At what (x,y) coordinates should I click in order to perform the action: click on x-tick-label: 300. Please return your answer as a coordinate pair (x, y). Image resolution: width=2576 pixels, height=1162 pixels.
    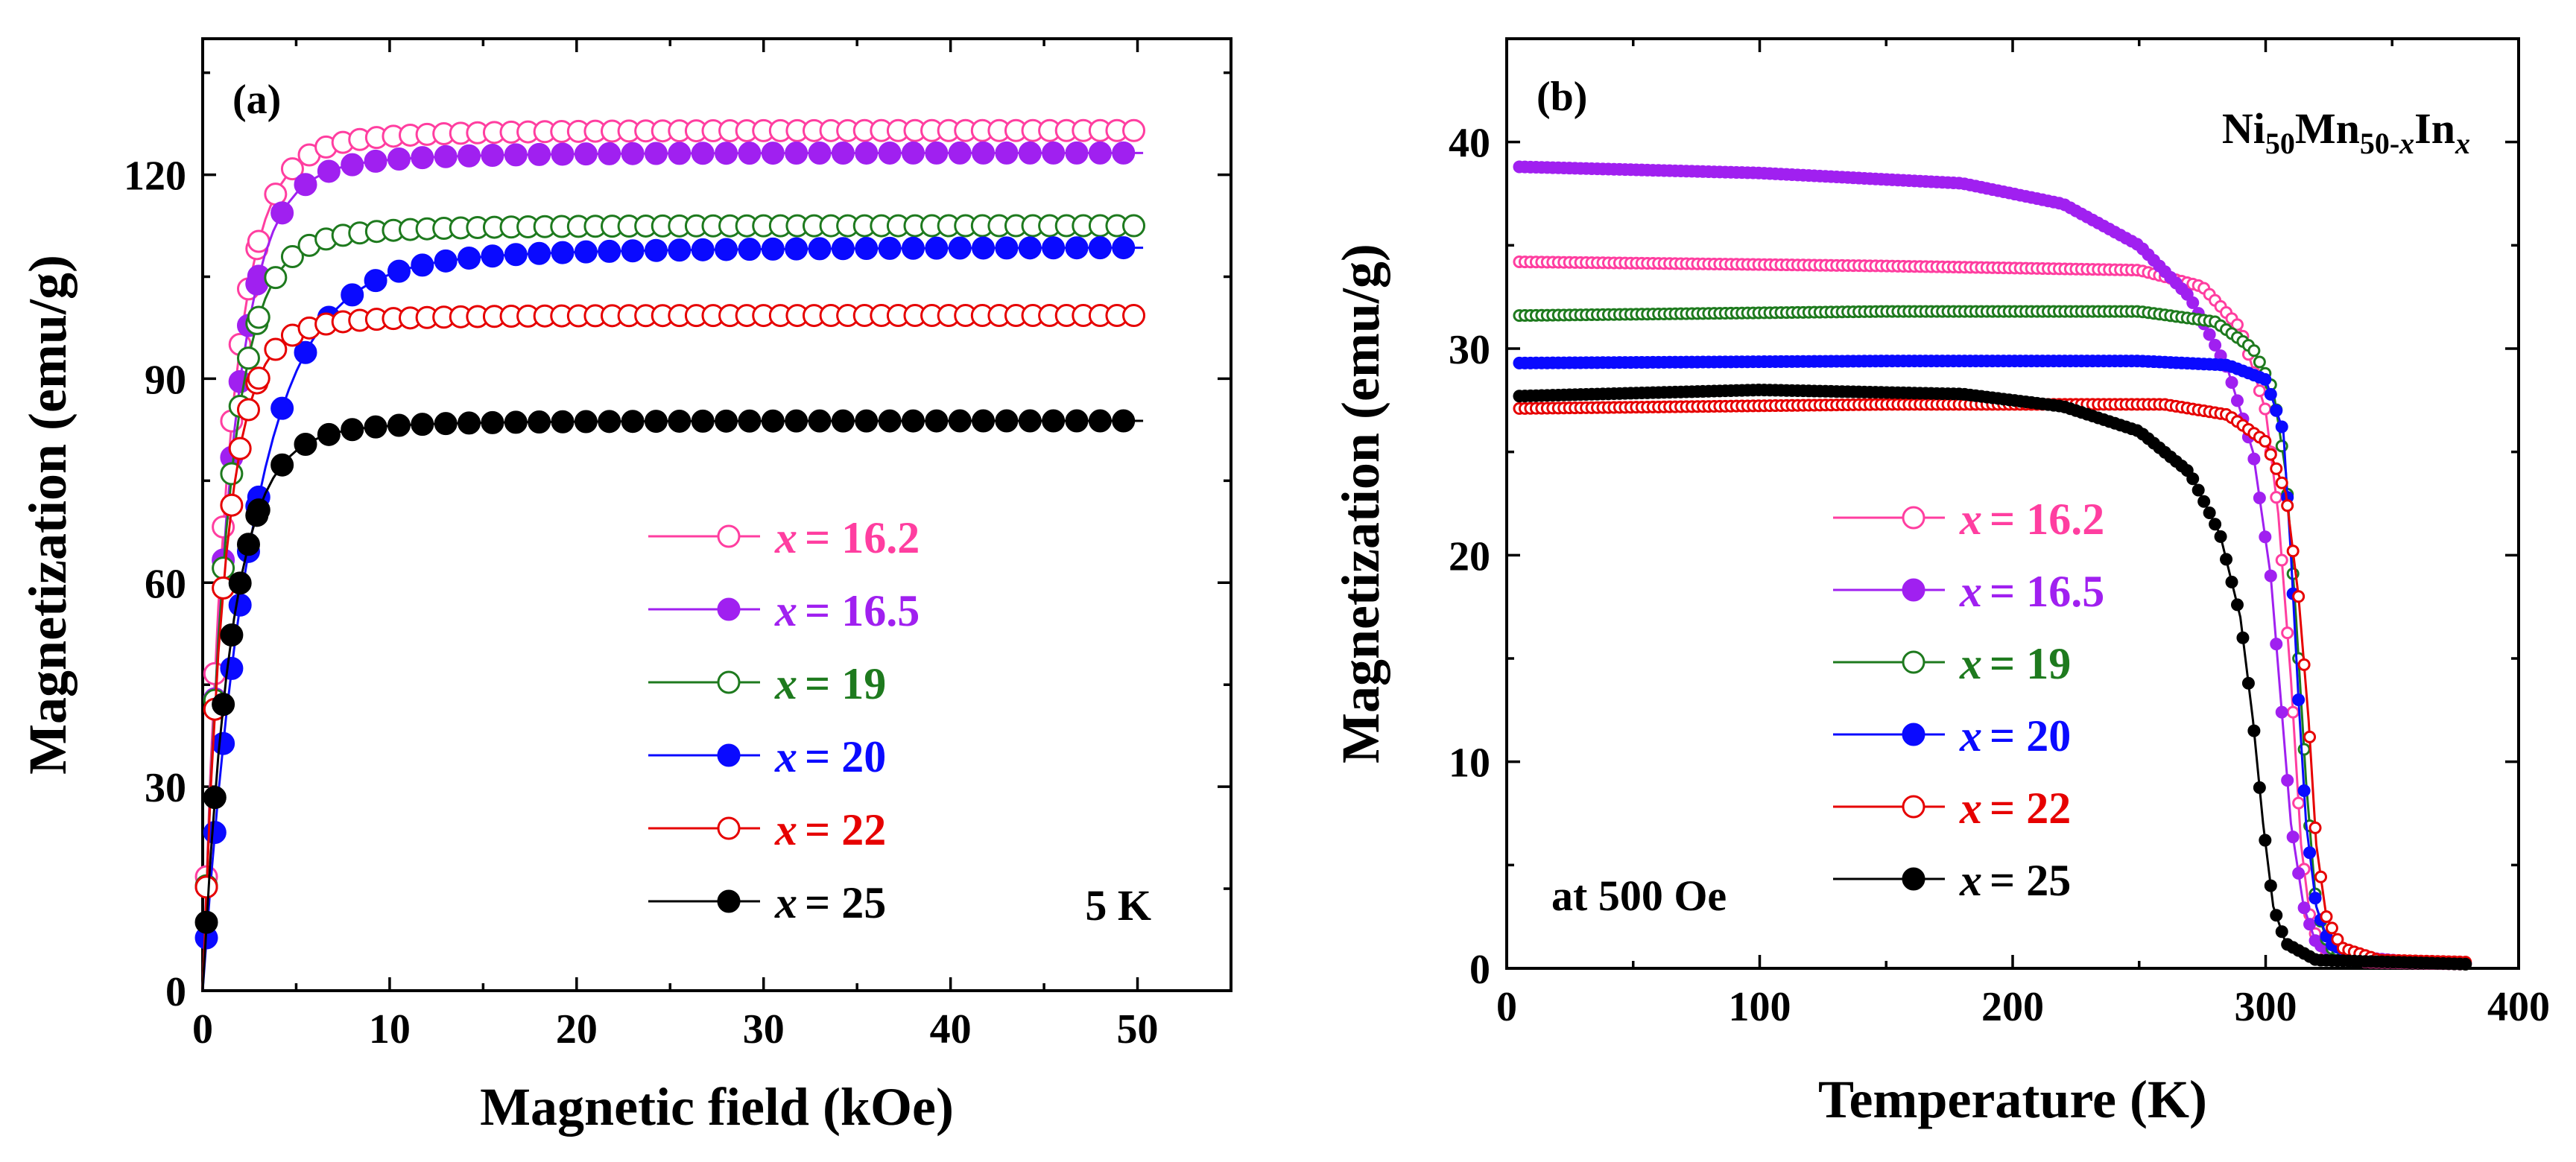
    Looking at the image, I should click on (2266, 1007).